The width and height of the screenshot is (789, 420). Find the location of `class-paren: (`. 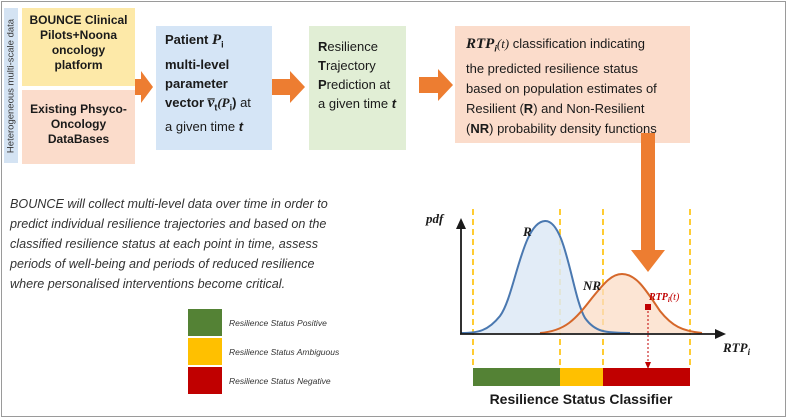

class-paren: ( is located at coordinates (468, 128).